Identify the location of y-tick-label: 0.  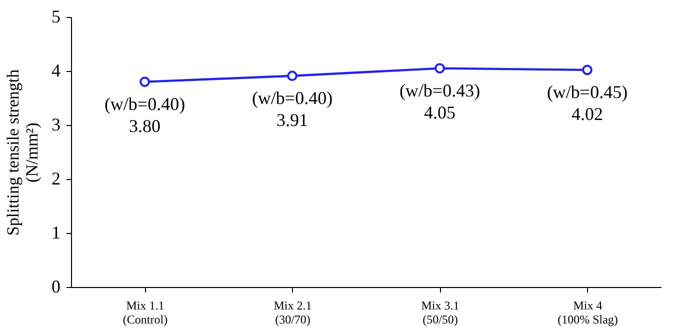
(56, 286).